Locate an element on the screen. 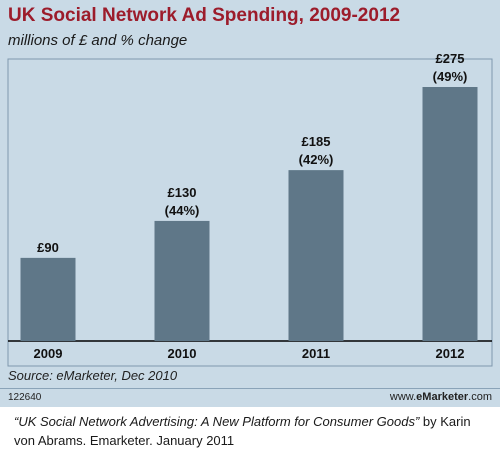  x-tick-label-2010: 2010 is located at coordinates (182, 353).